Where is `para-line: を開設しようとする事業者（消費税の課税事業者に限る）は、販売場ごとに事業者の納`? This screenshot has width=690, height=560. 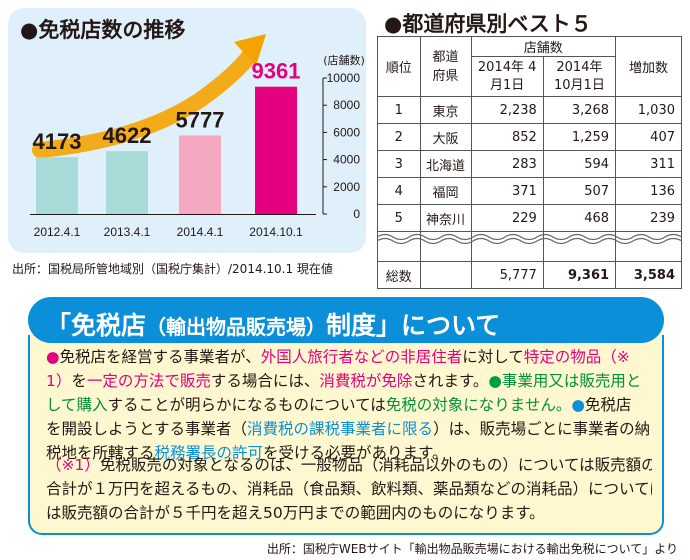
para-line: を開設しようとする事業者（消費税の課税事業者に限る）は、販売場ごとに事業者の納 is located at coordinates (349, 429).